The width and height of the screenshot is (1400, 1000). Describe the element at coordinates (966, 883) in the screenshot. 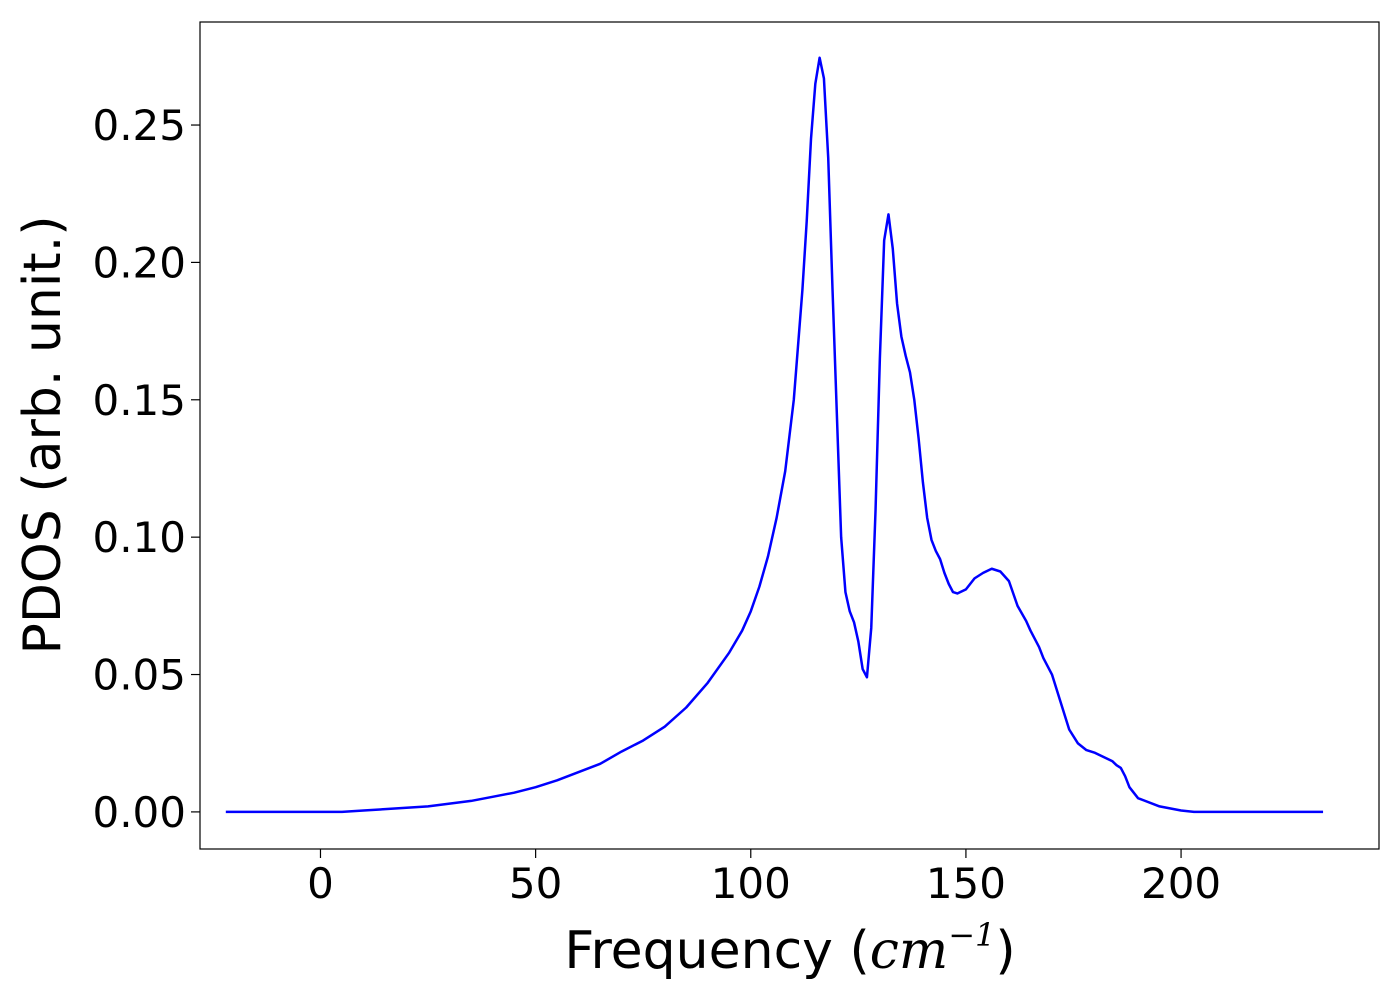

I see `x-tick-label: 150` at that location.